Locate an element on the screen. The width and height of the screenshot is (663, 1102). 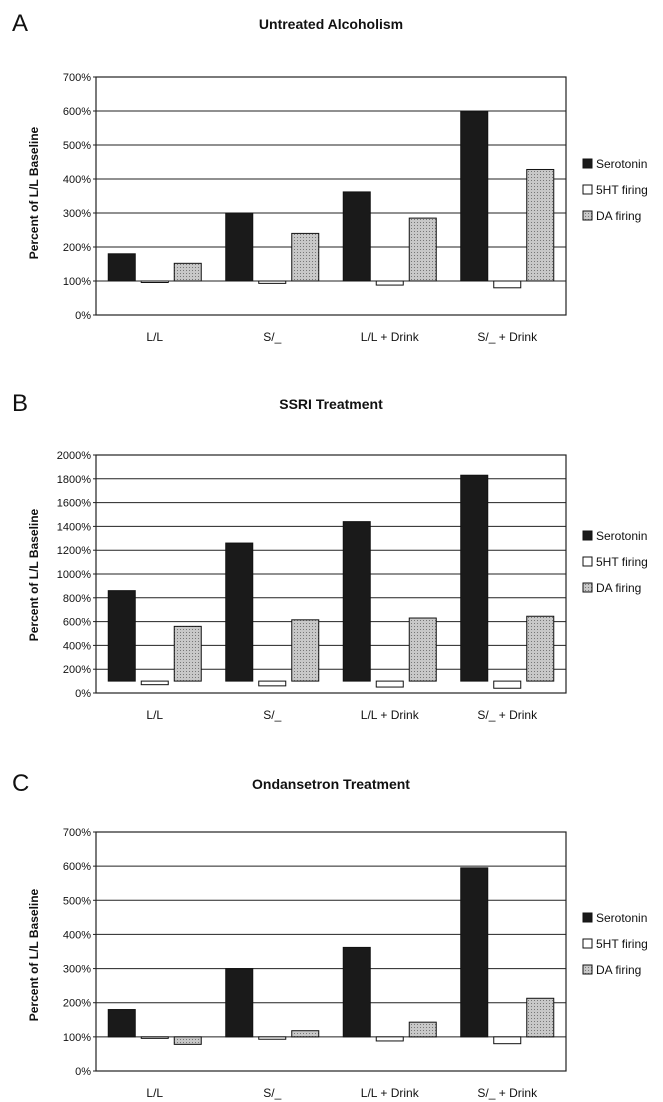
y-tick-label: 1800% is located at coordinates (74, 480).